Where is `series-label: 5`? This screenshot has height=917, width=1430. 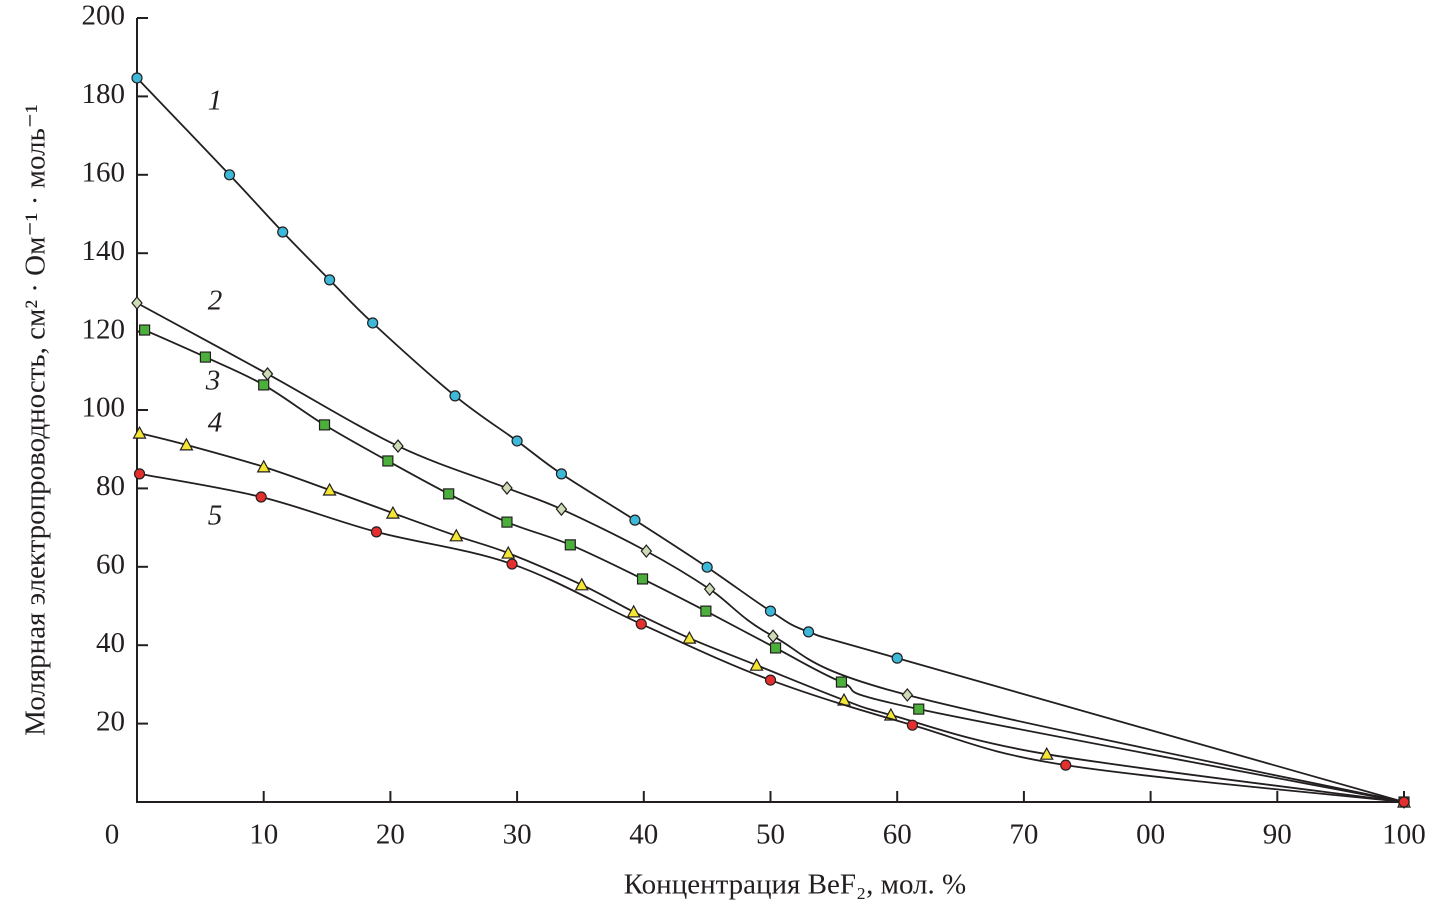 series-label: 5 is located at coordinates (215, 516).